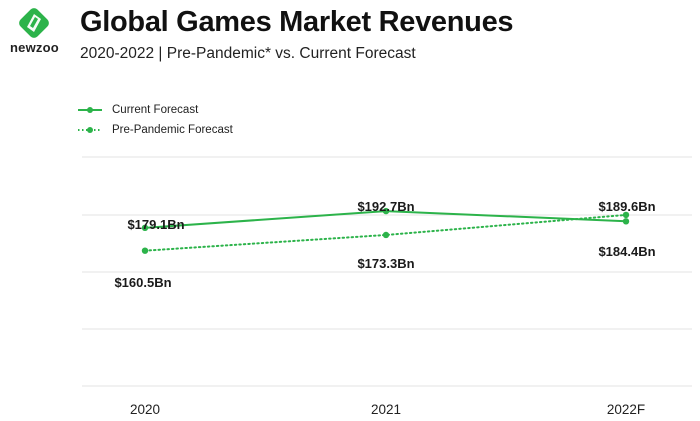 The image size is (700, 421). Describe the element at coordinates (626, 215) in the screenshot. I see `pre-pandemic-point-2022F` at that location.